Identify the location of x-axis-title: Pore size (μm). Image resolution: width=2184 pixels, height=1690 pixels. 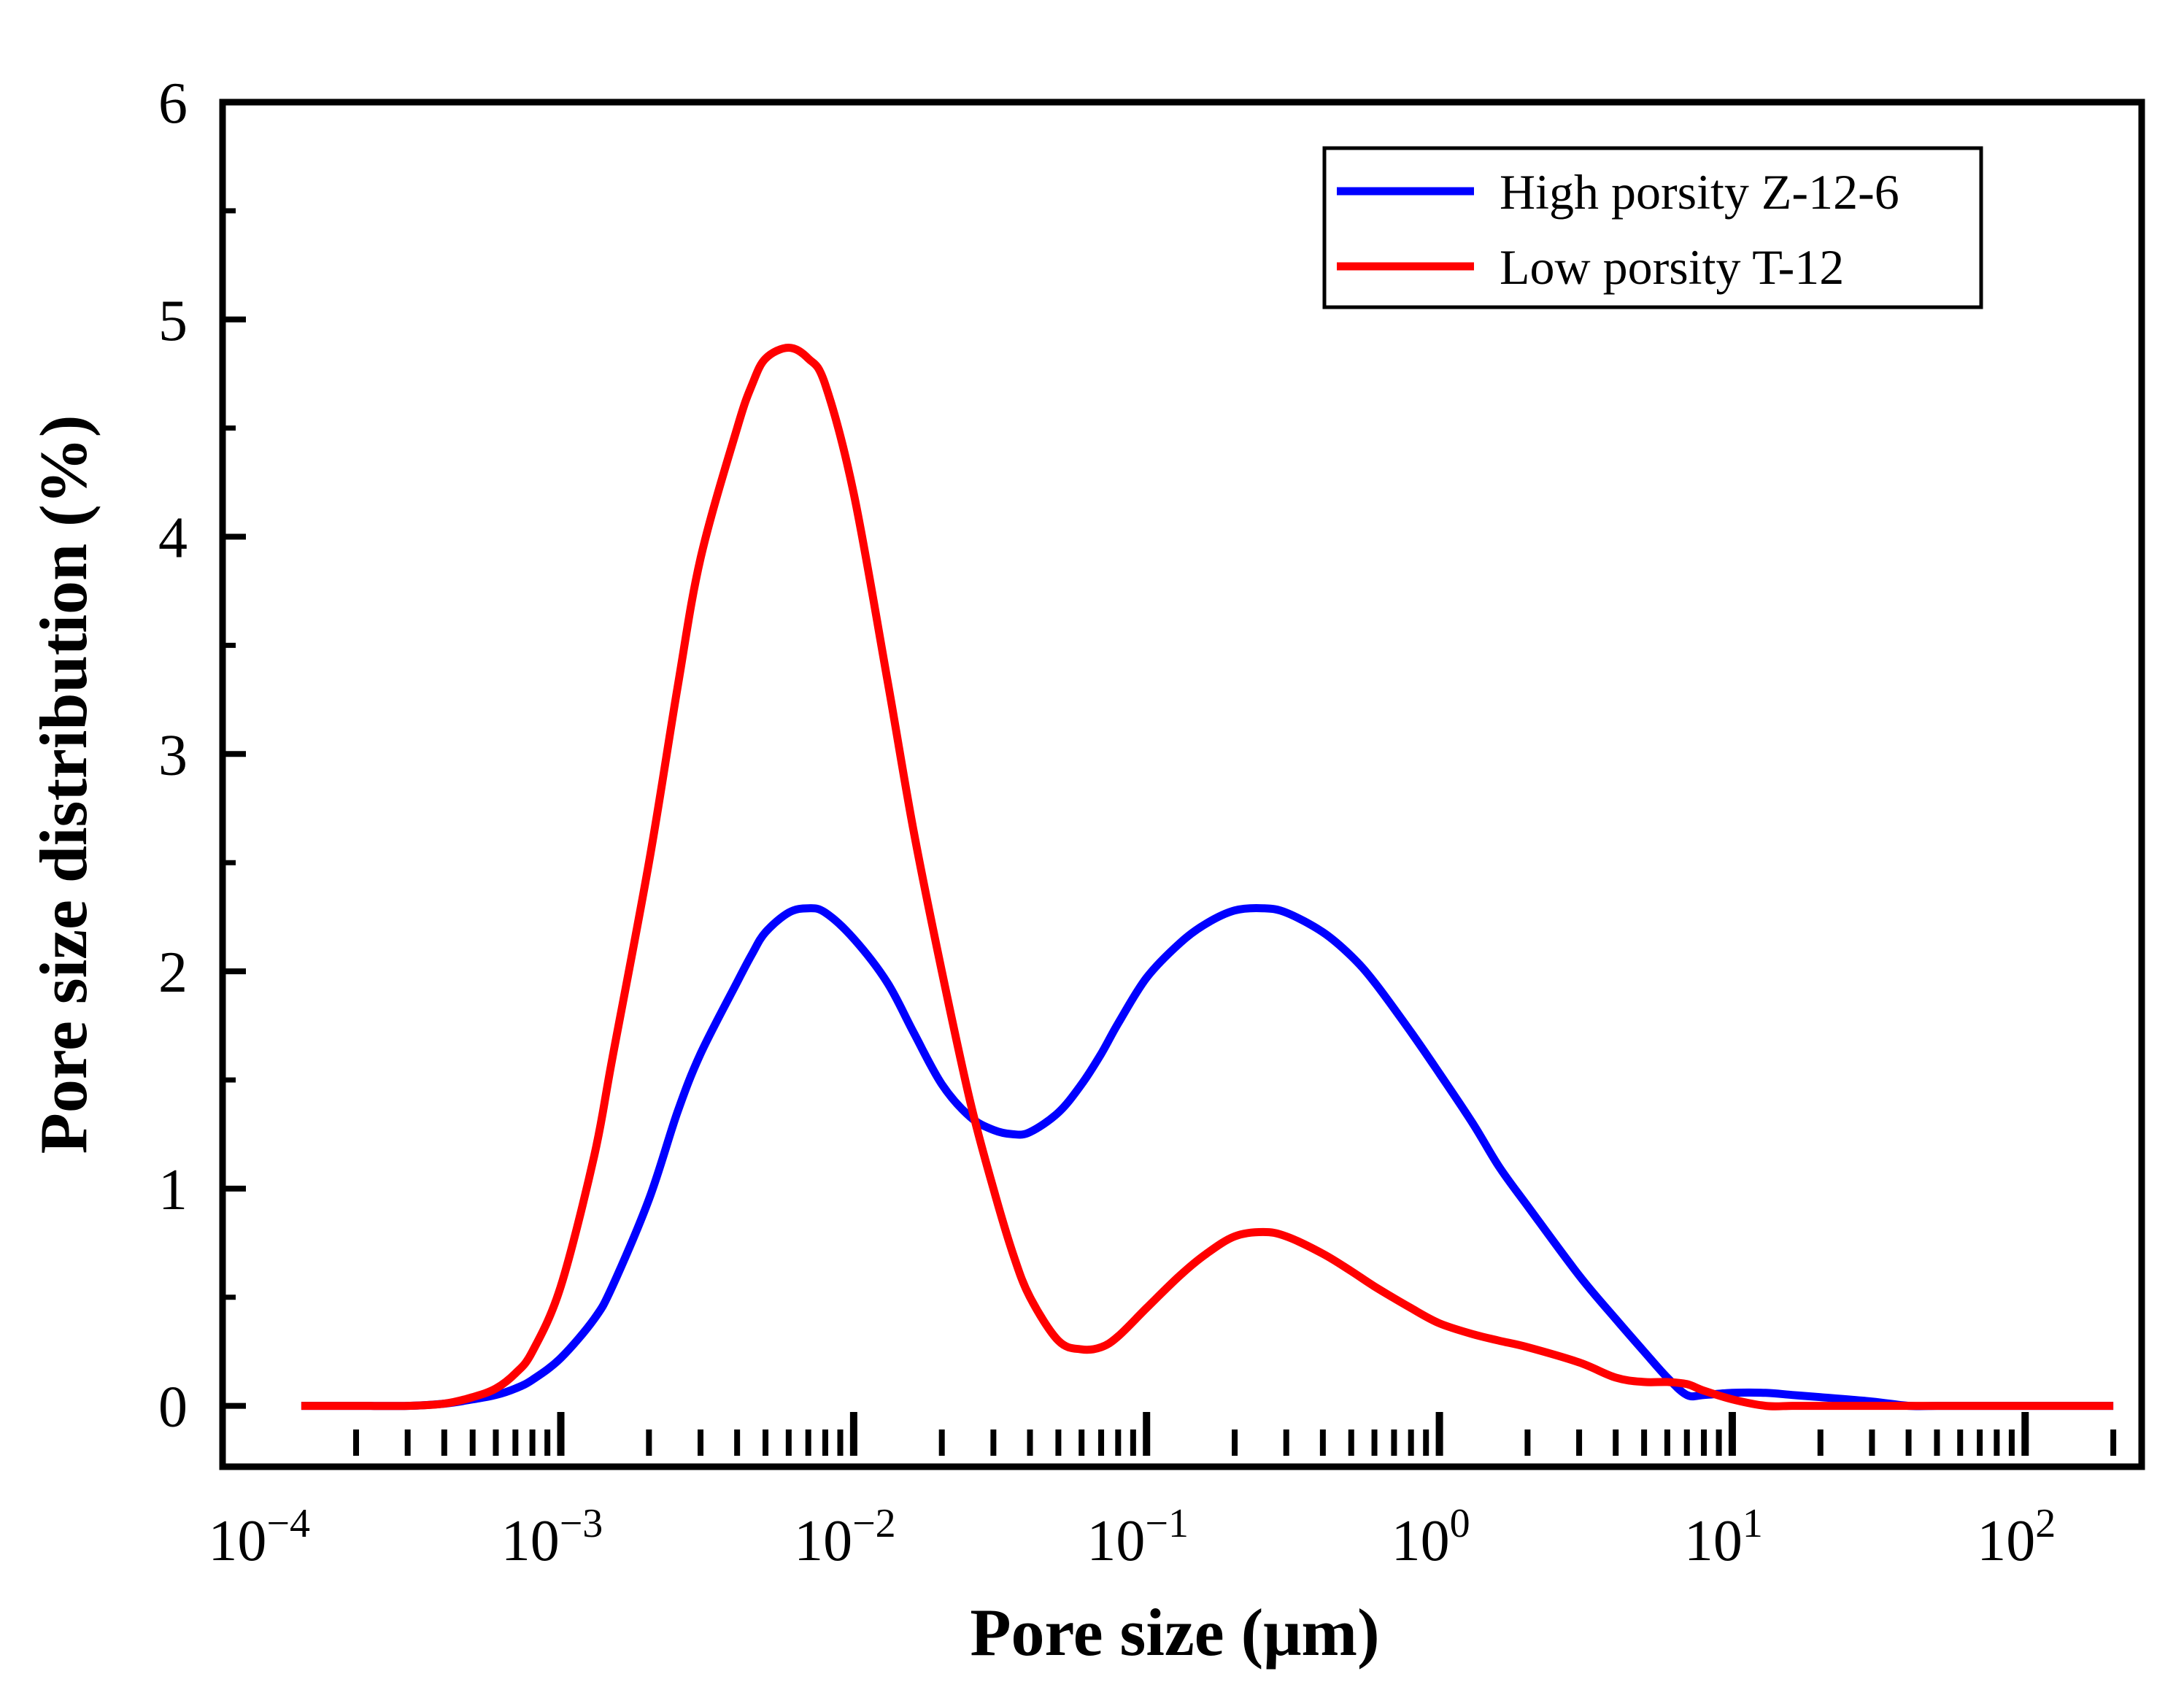
(1174, 1633).